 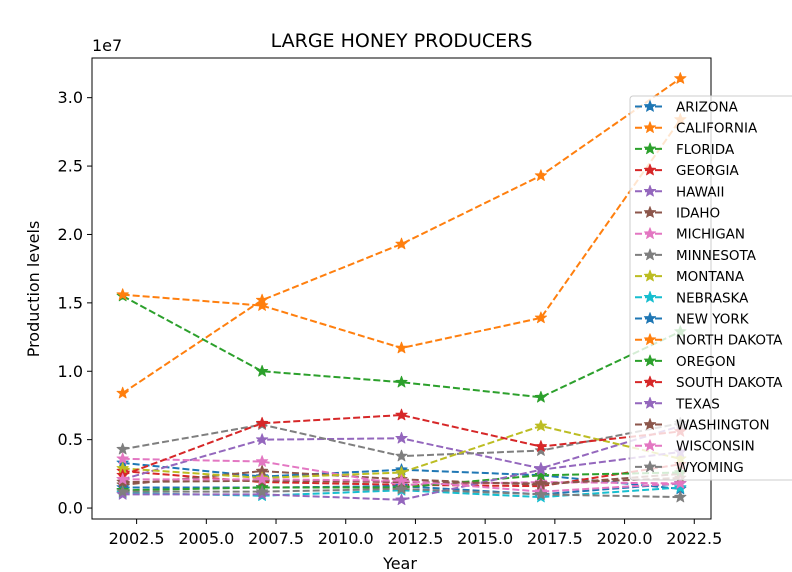 I want to click on legend-label: GEORGIA, so click(x=707, y=171).